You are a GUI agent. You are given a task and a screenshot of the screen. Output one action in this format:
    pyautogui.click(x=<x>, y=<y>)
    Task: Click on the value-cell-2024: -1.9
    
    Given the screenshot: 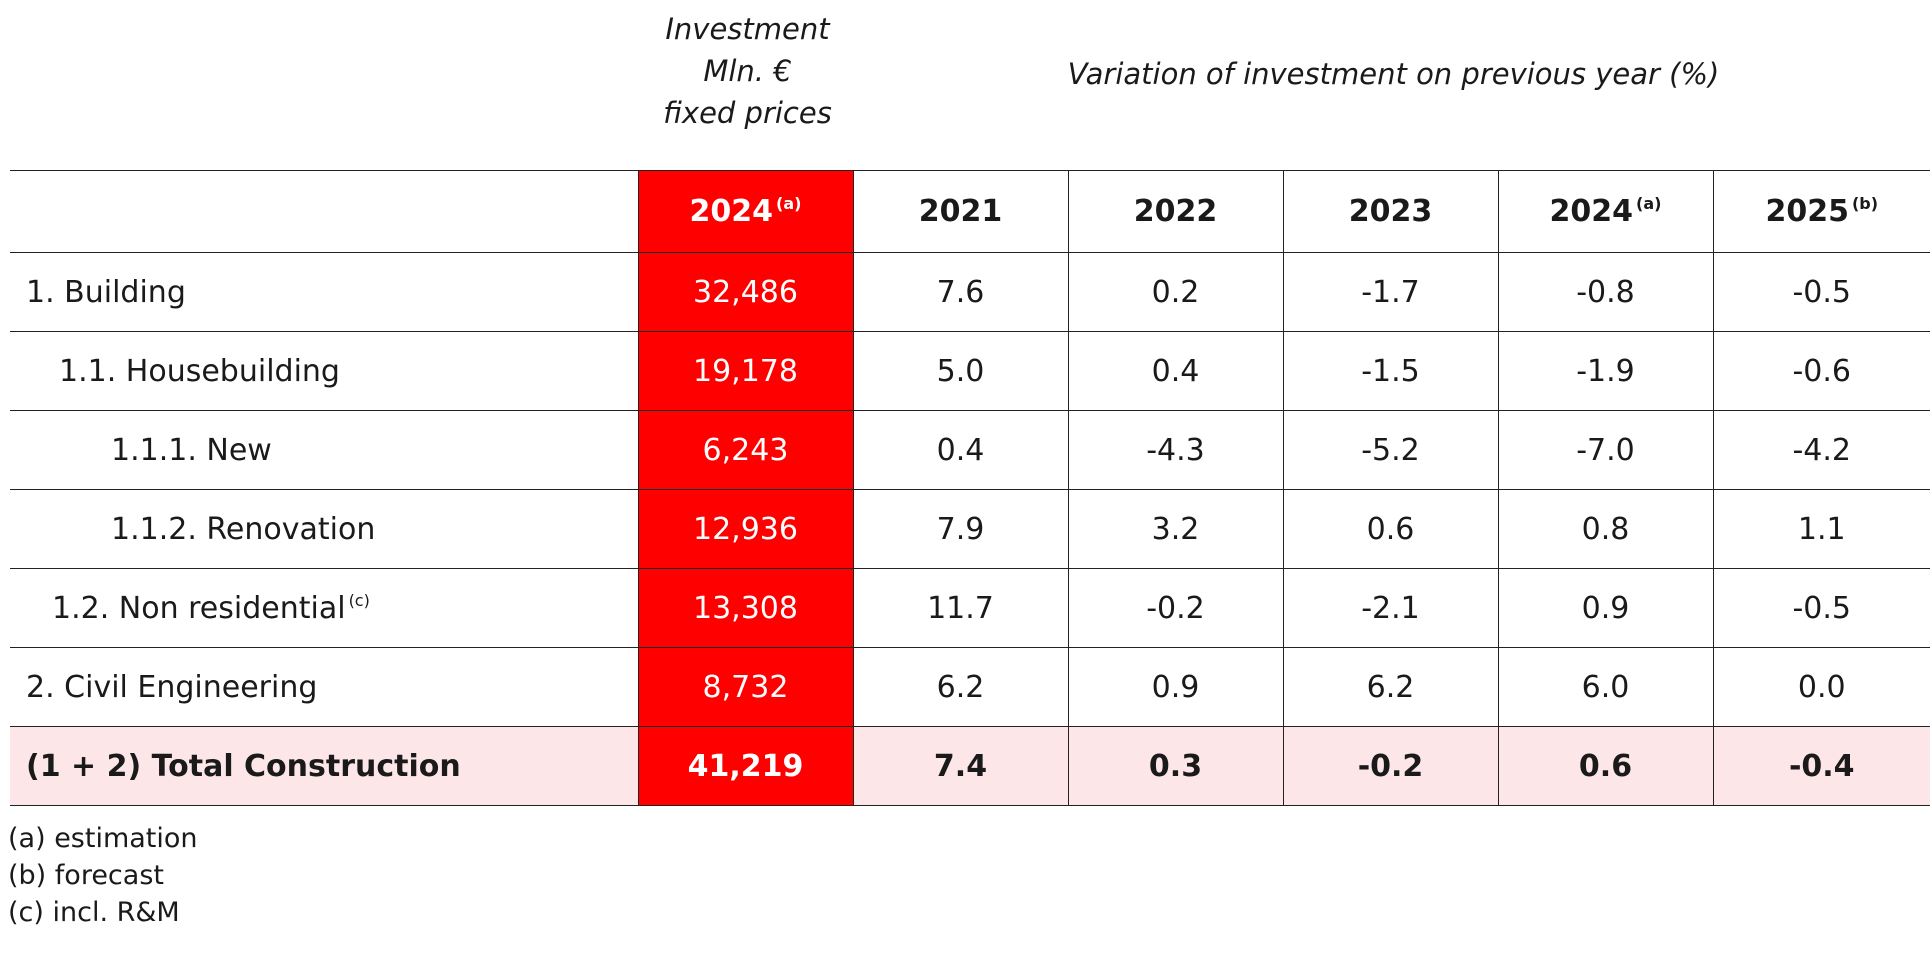 What is the action you would take?
    pyautogui.click(x=1605, y=371)
    